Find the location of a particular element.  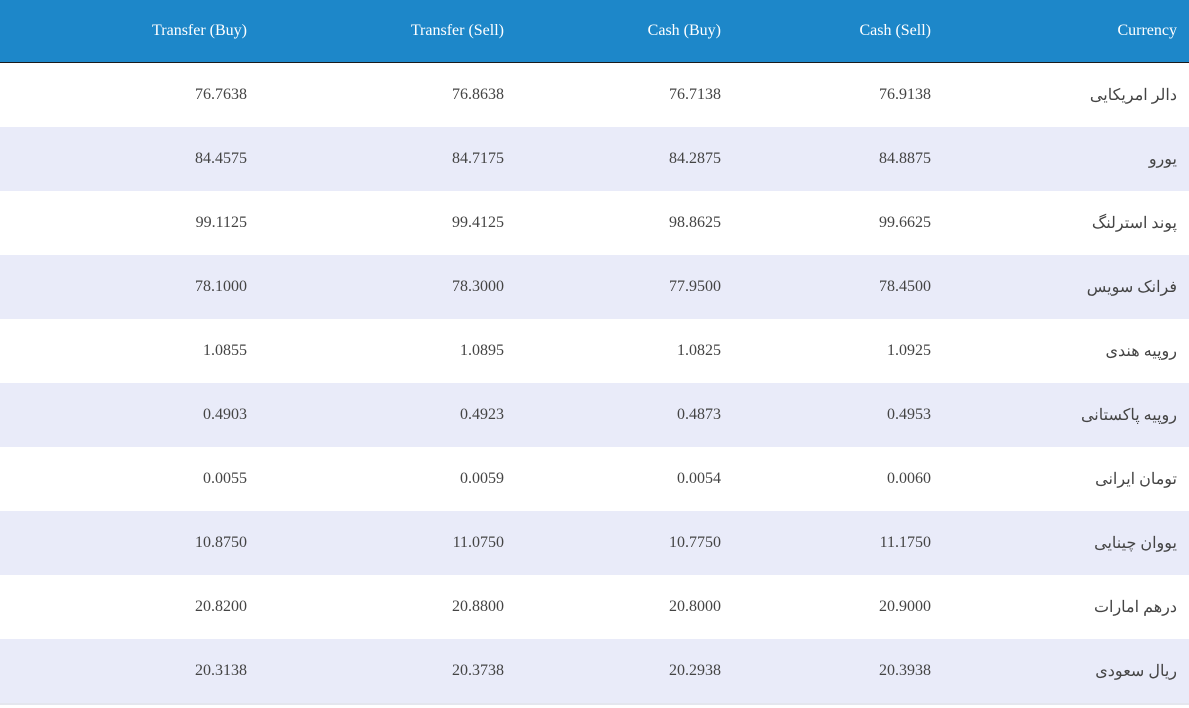

rate-cell: 20.8000 is located at coordinates (695, 606).